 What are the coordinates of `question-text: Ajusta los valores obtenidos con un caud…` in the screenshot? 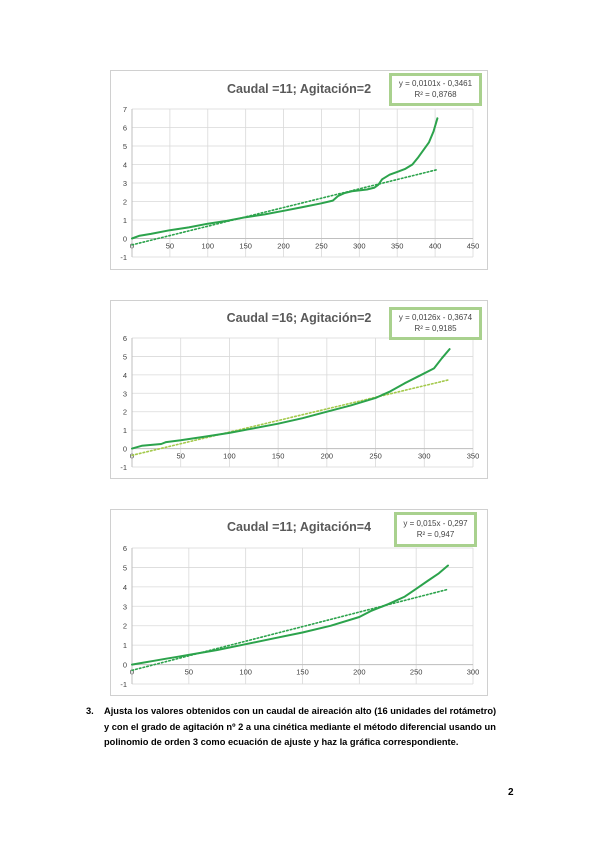 It's located at (316, 727).